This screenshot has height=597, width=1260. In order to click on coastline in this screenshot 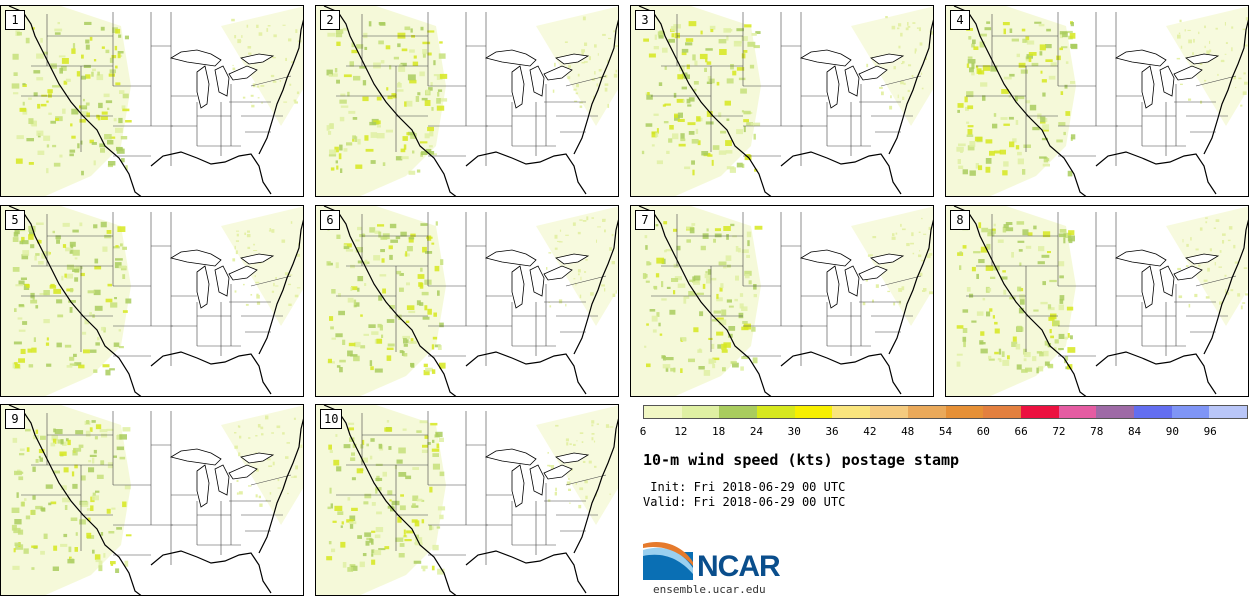, I will do `click(155, 101)`.